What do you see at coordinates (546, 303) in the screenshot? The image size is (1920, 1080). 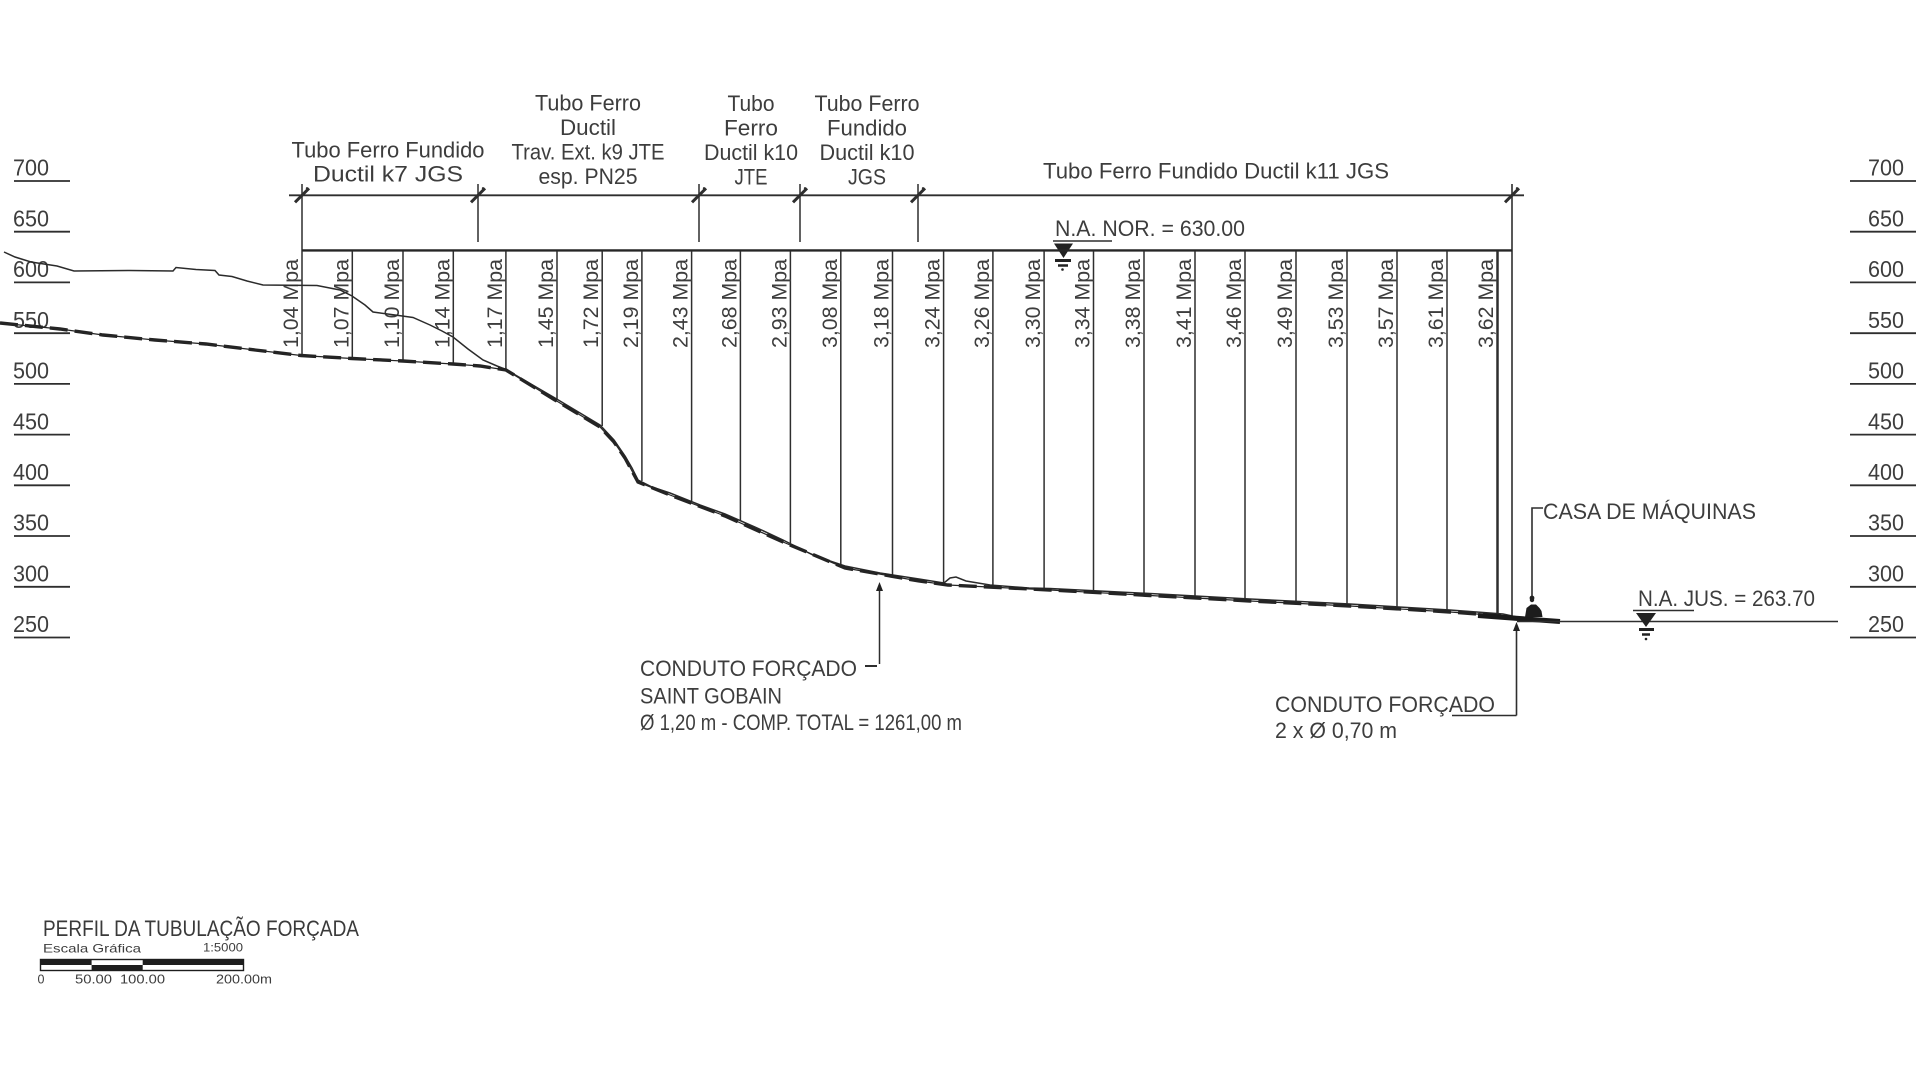 I see `svg-text: 1,45 Mpa` at bounding box center [546, 303].